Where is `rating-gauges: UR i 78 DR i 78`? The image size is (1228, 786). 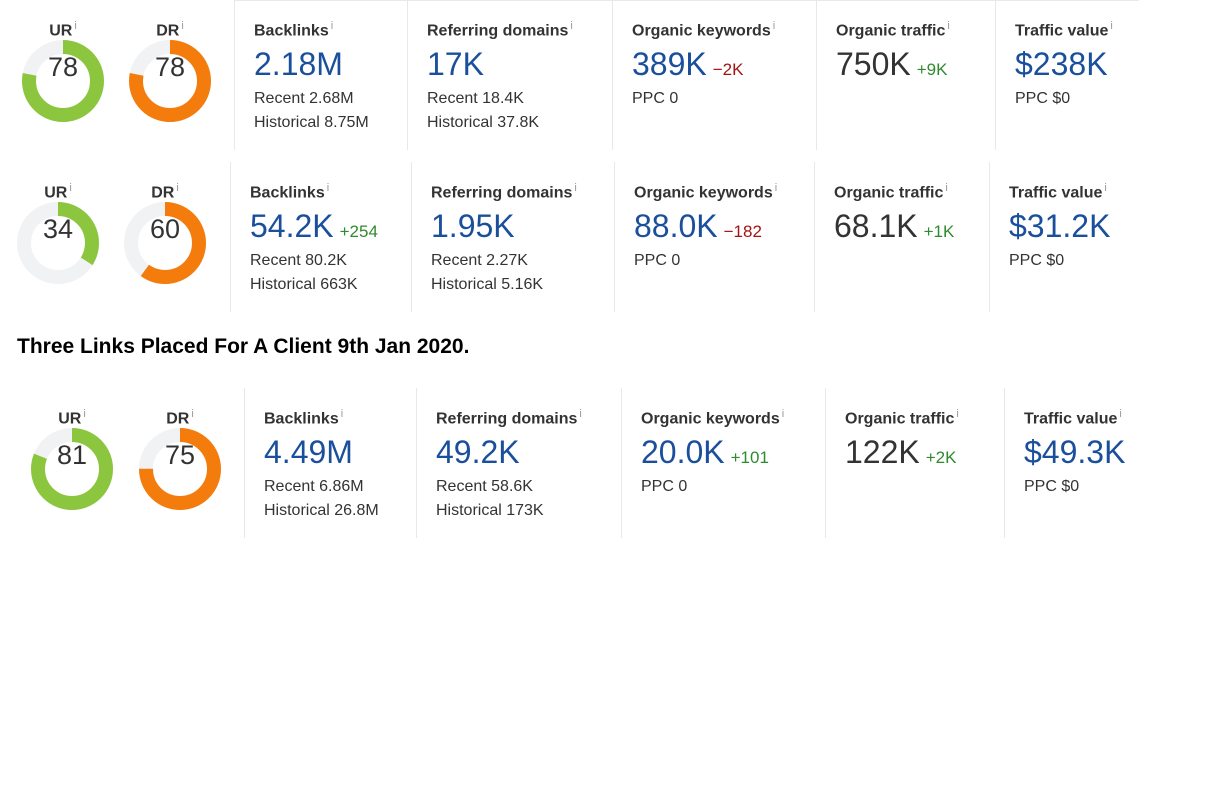 rating-gauges: UR i 78 DR i 78 is located at coordinates (128, 75).